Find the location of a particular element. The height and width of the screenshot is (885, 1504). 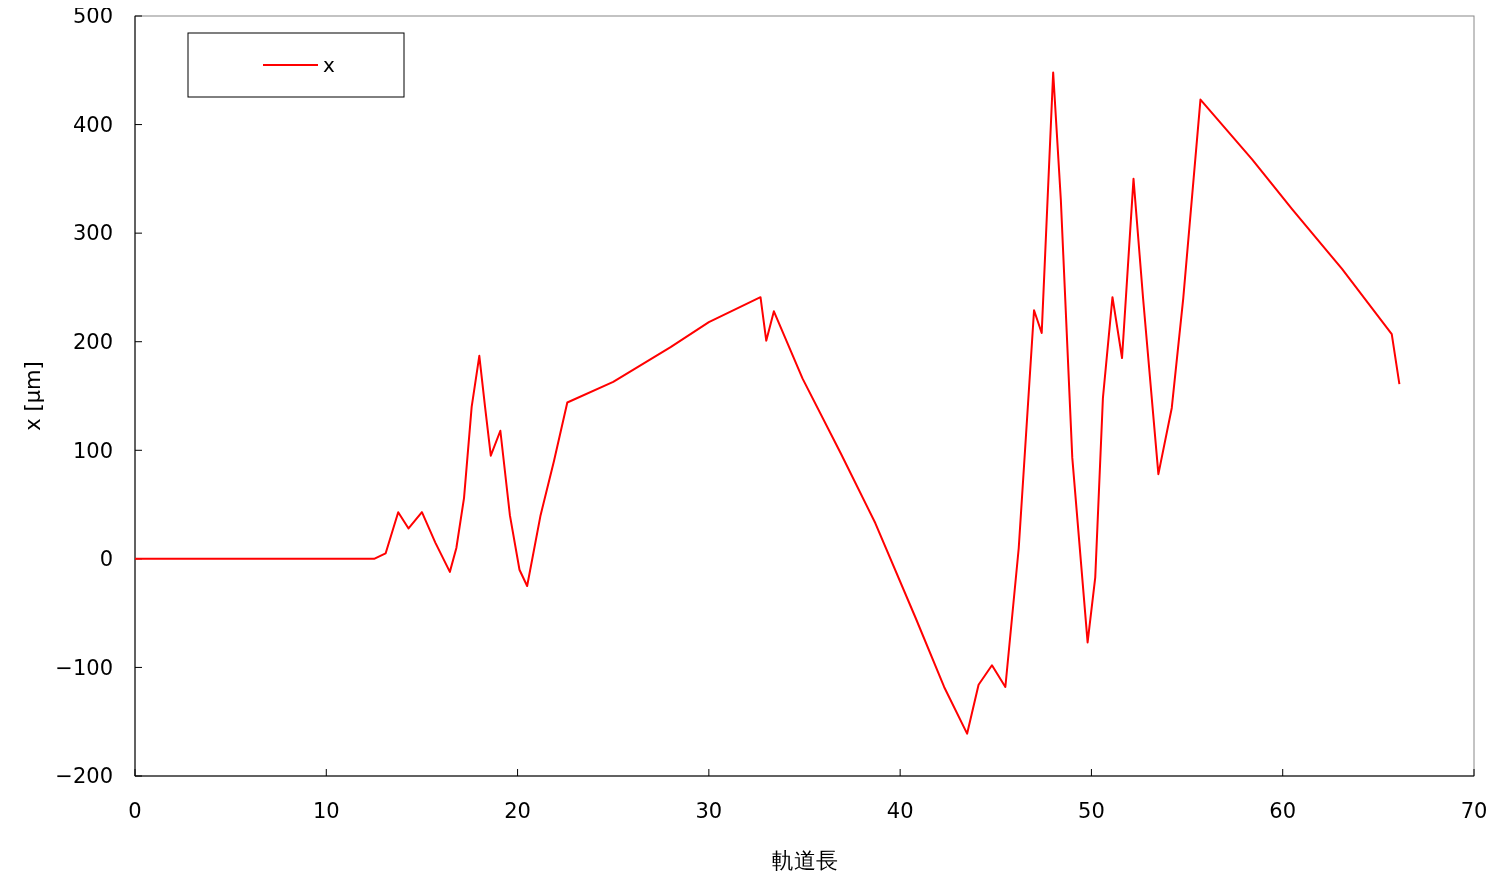

y-tick-label: 300 is located at coordinates (92, 233).